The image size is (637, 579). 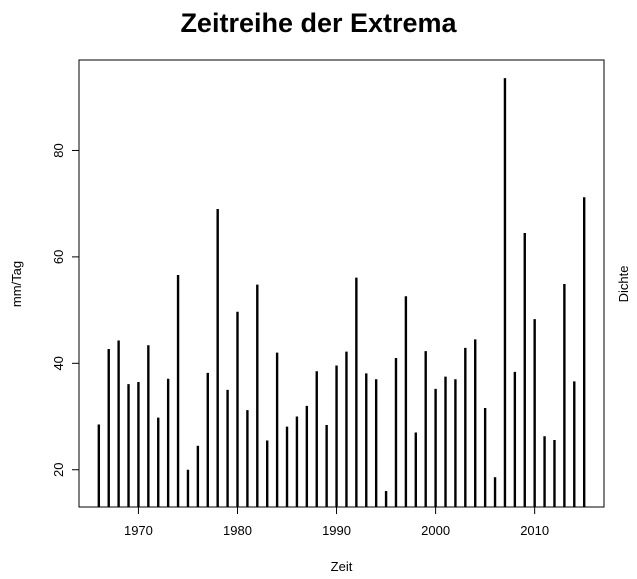 I want to click on y-tick-label-80: 80, so click(x=58, y=150).